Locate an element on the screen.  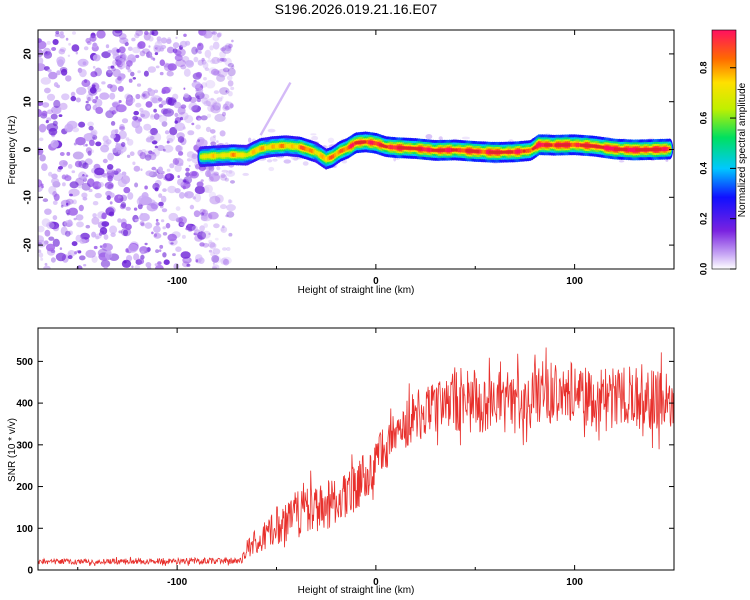
spectrogram-xtick-label: 0 is located at coordinates (376, 281).